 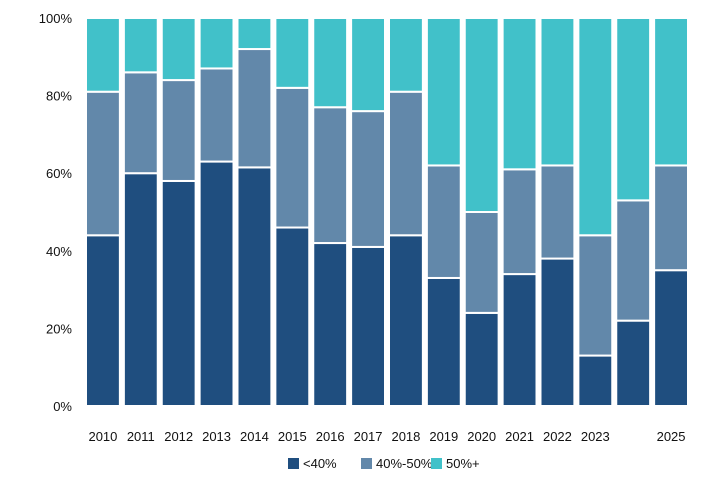 I want to click on x-tick-label: 2022, so click(x=557, y=436).